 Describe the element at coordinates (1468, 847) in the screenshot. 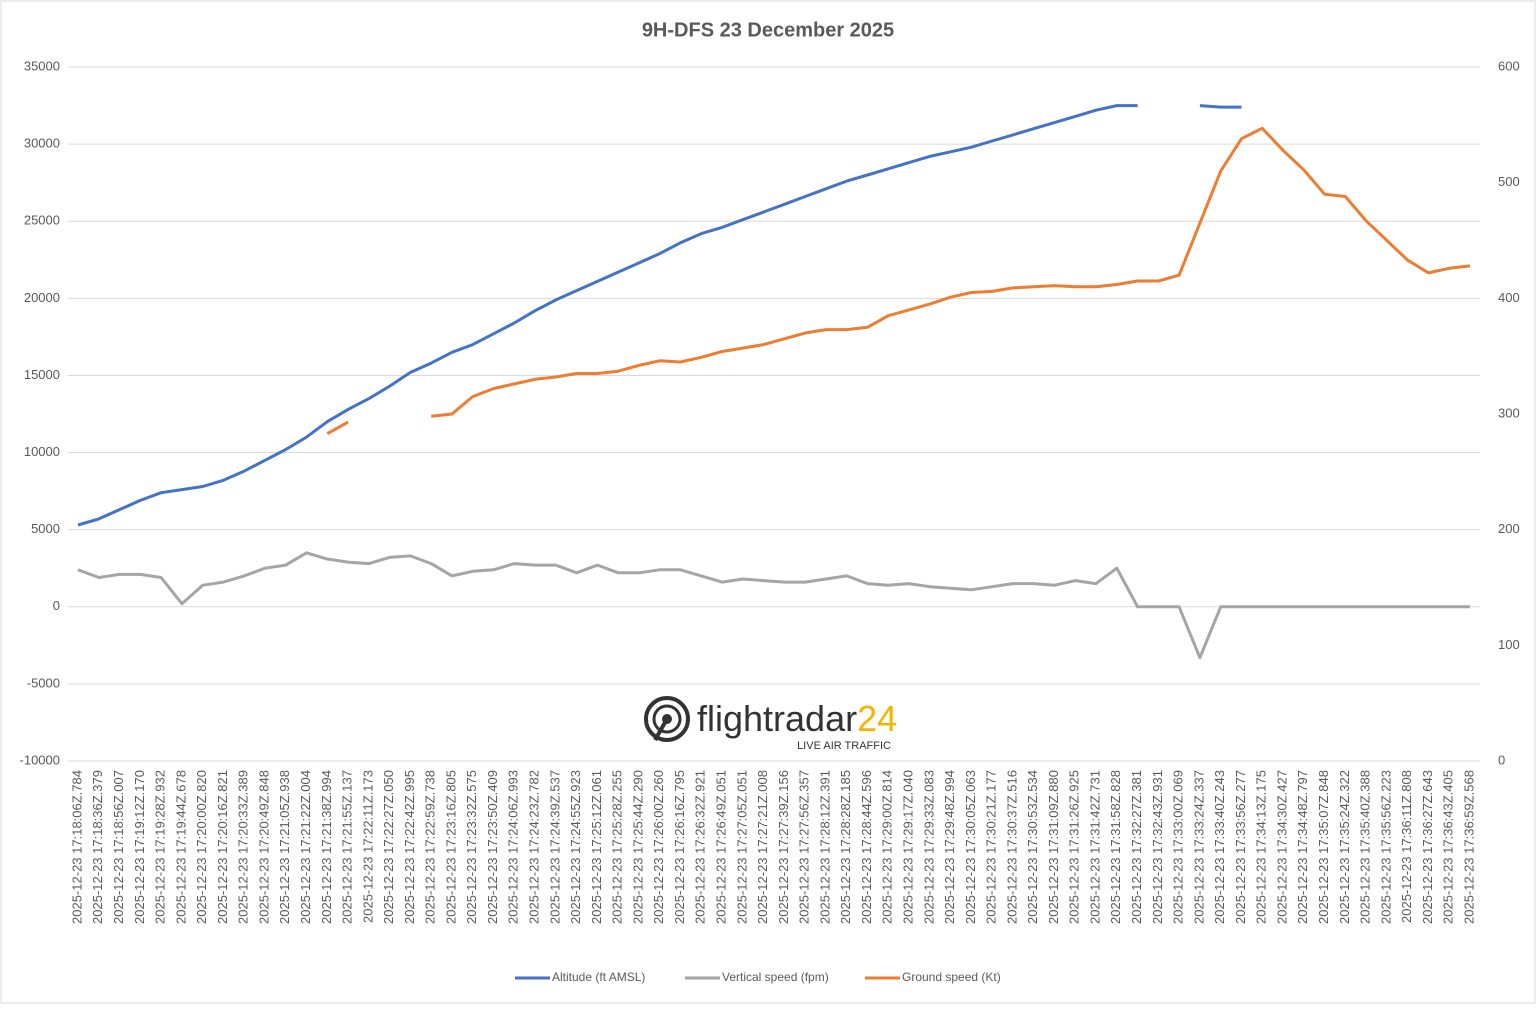

I see `x-tick-label: 2025-12-23 17:36:59Z.568` at that location.